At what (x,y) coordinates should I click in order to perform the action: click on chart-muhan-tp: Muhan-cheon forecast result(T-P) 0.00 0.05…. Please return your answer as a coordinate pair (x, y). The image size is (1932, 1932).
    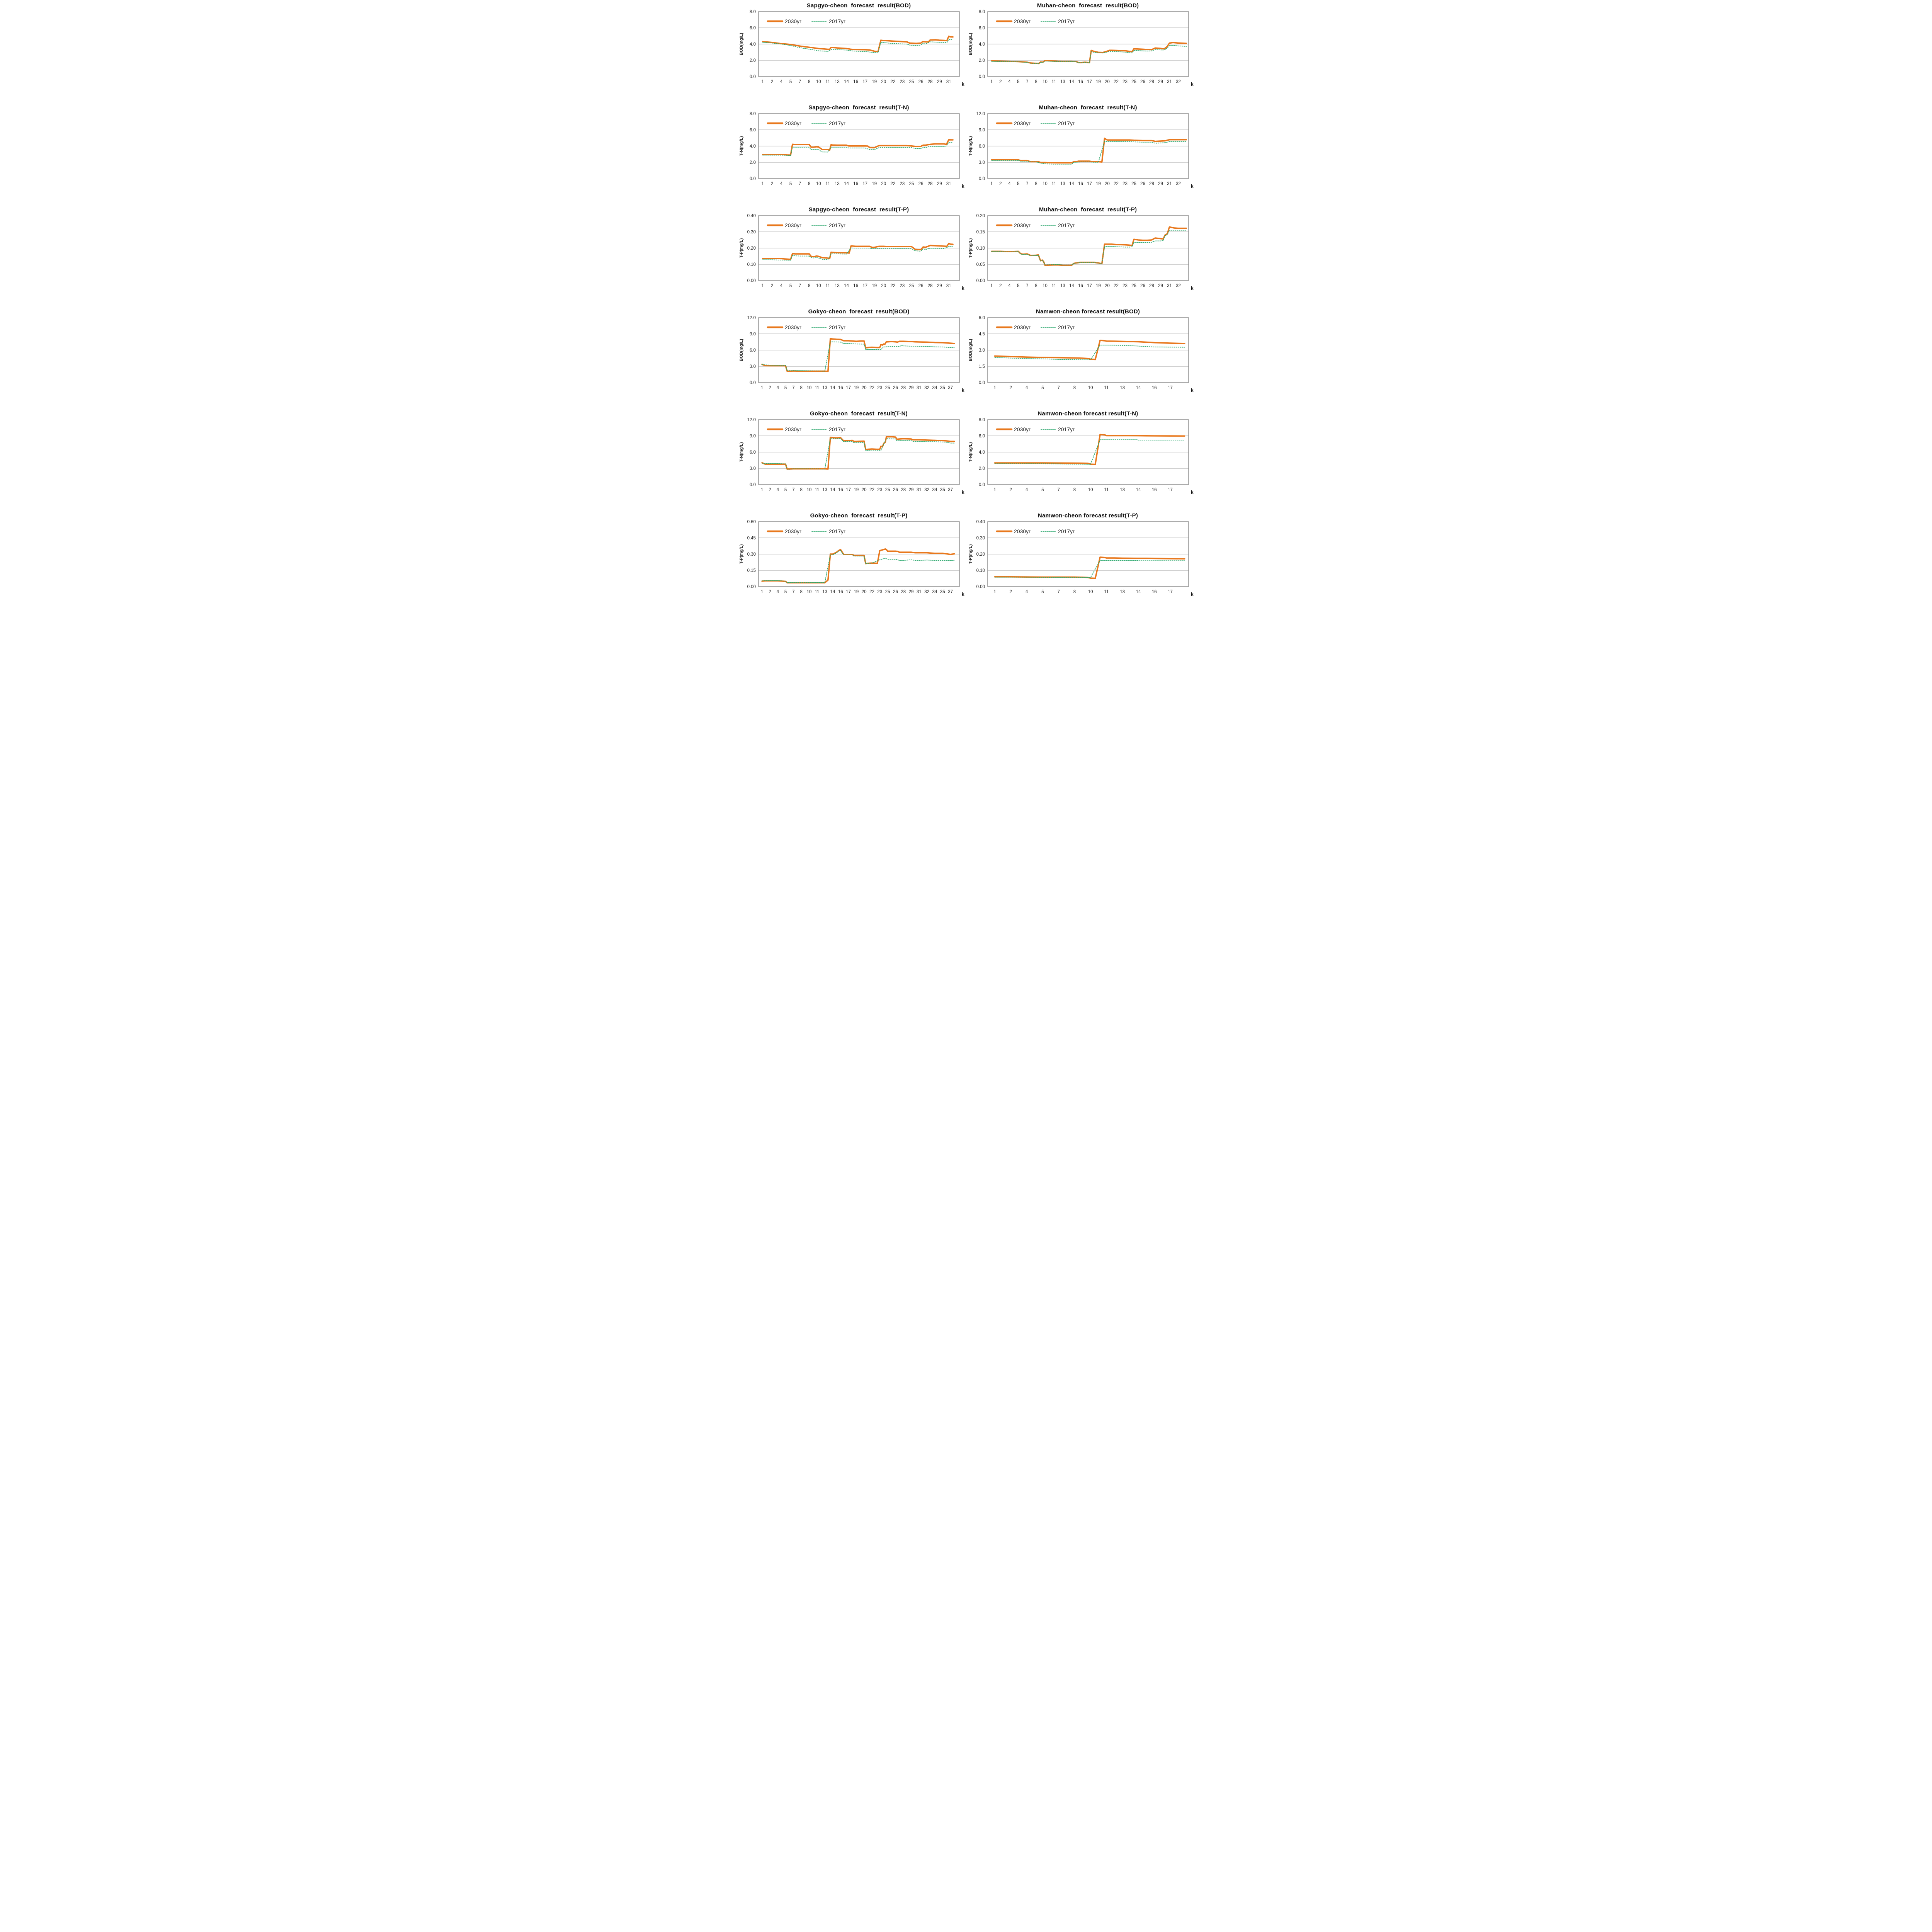
    Looking at the image, I should click on (1081, 255).